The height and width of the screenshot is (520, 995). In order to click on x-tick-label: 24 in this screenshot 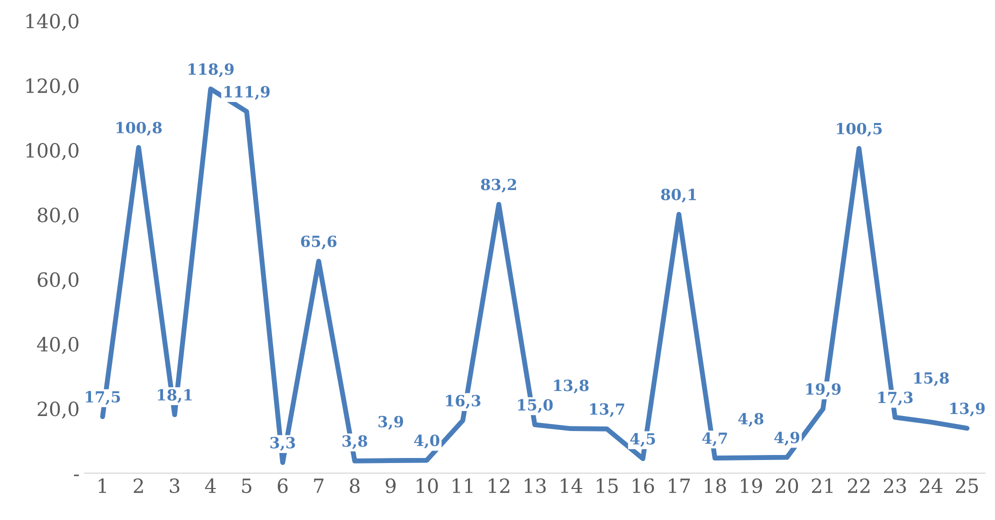, I will do `click(931, 485)`.